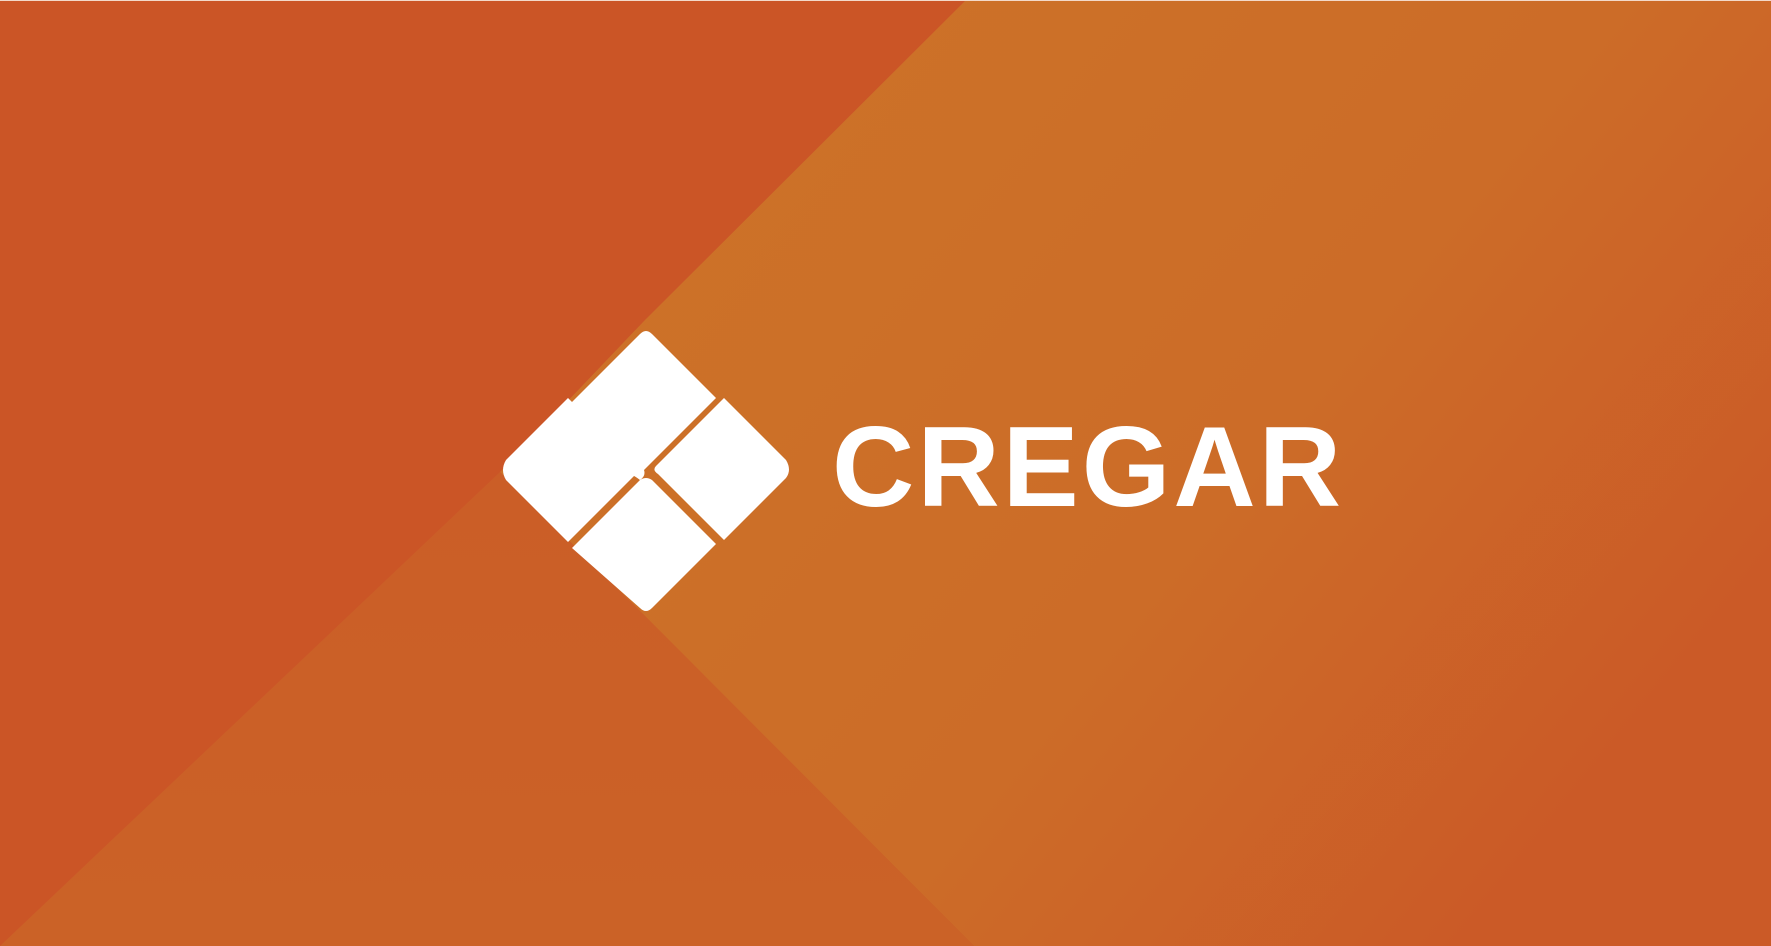 Image resolution: width=1771 pixels, height=946 pixels. What do you see at coordinates (644, 544) in the screenshot?
I see `logo-tile-bottom` at bounding box center [644, 544].